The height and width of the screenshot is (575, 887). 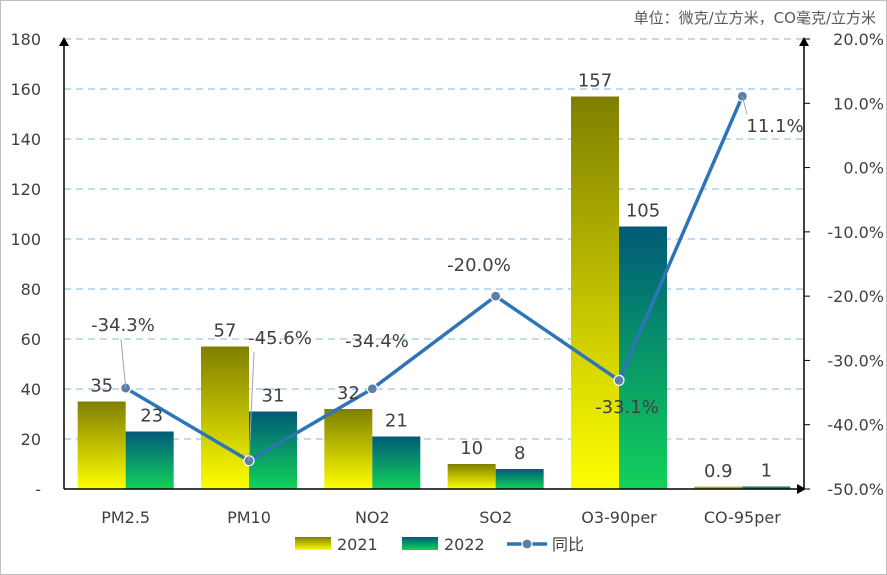 I want to click on bar-2021-value-label: 10, so click(x=471, y=448).